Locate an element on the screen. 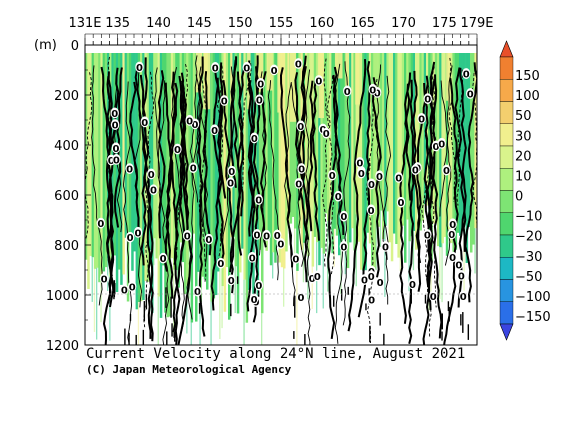  colorbar-label: −100 is located at coordinates (533, 297).